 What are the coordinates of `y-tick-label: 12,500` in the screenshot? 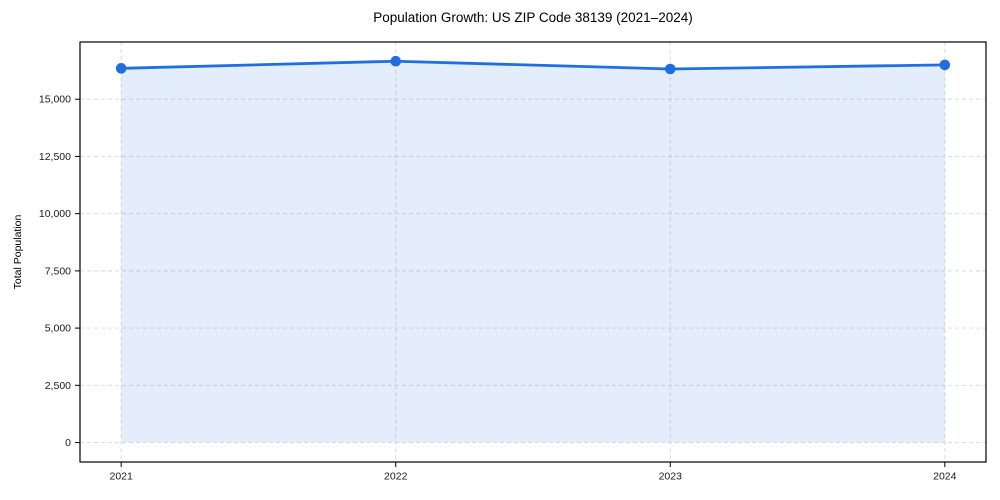 It's located at (55, 157).